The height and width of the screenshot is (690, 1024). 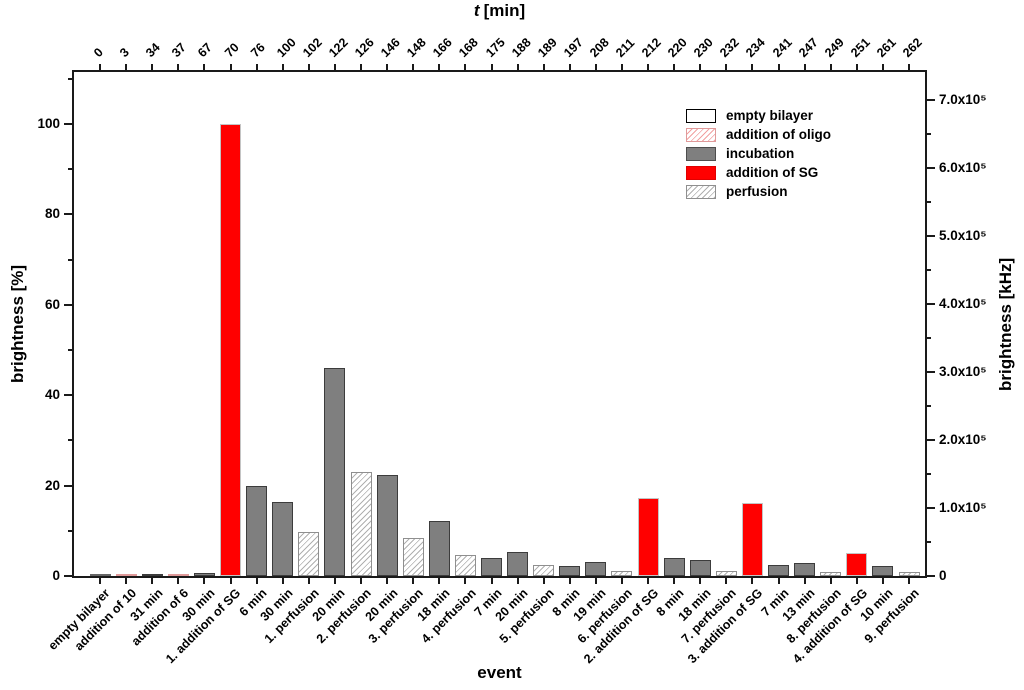 What do you see at coordinates (361, 523) in the screenshot?
I see `bar-11-perfusion` at bounding box center [361, 523].